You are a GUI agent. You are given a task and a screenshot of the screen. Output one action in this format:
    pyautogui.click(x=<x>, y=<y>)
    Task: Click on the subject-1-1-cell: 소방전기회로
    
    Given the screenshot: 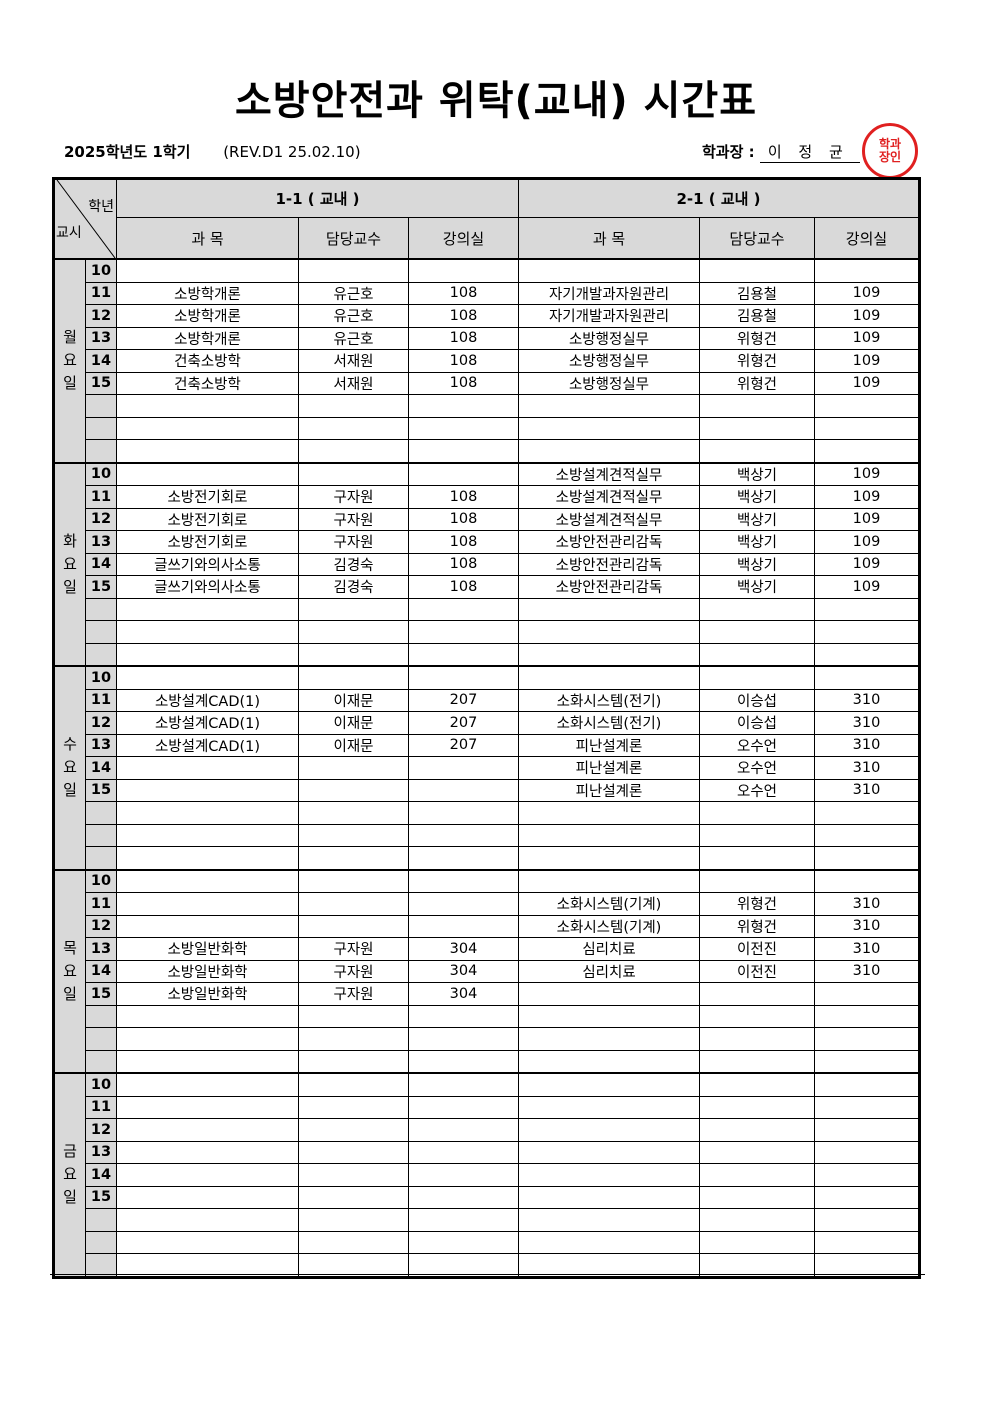 What is the action you would take?
    pyautogui.click(x=207, y=542)
    